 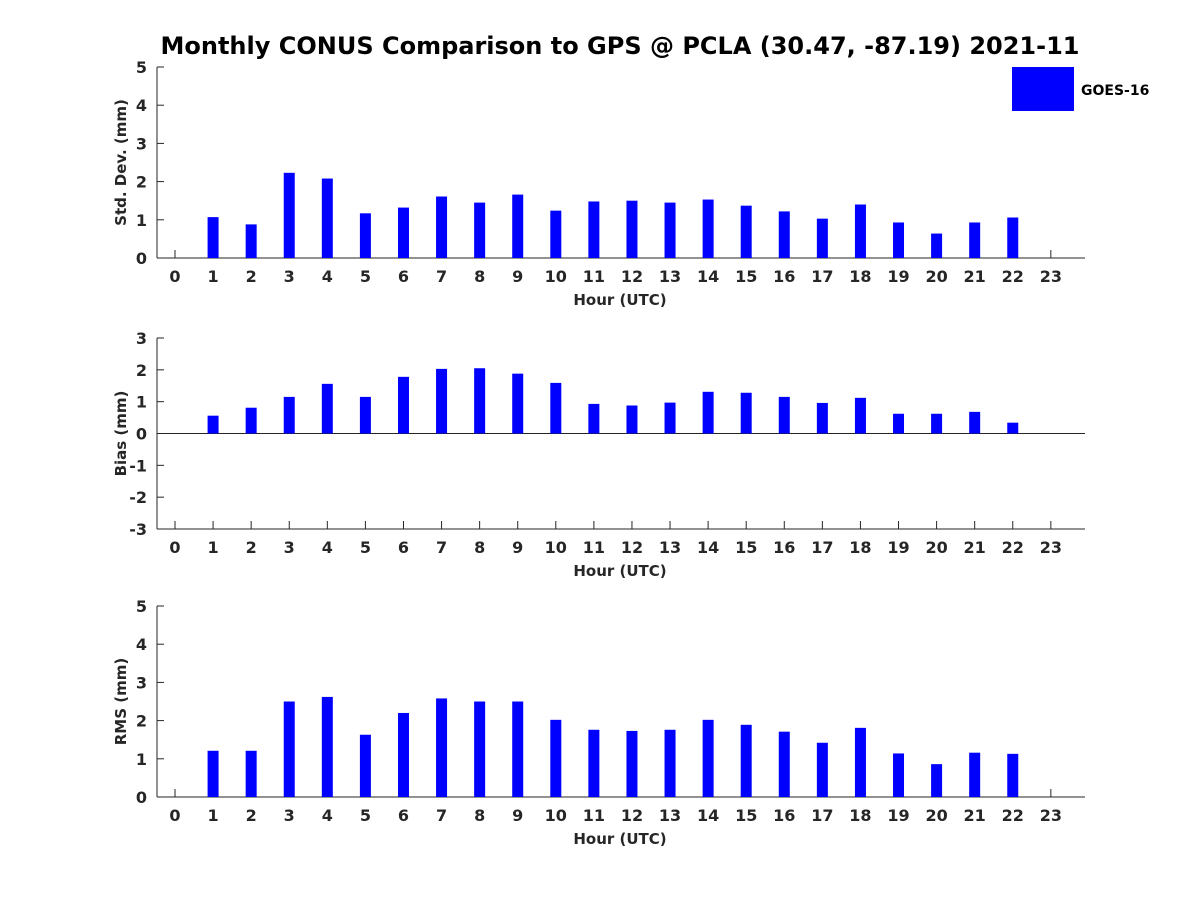 I want to click on x-tick-label: 2, so click(x=251, y=276).